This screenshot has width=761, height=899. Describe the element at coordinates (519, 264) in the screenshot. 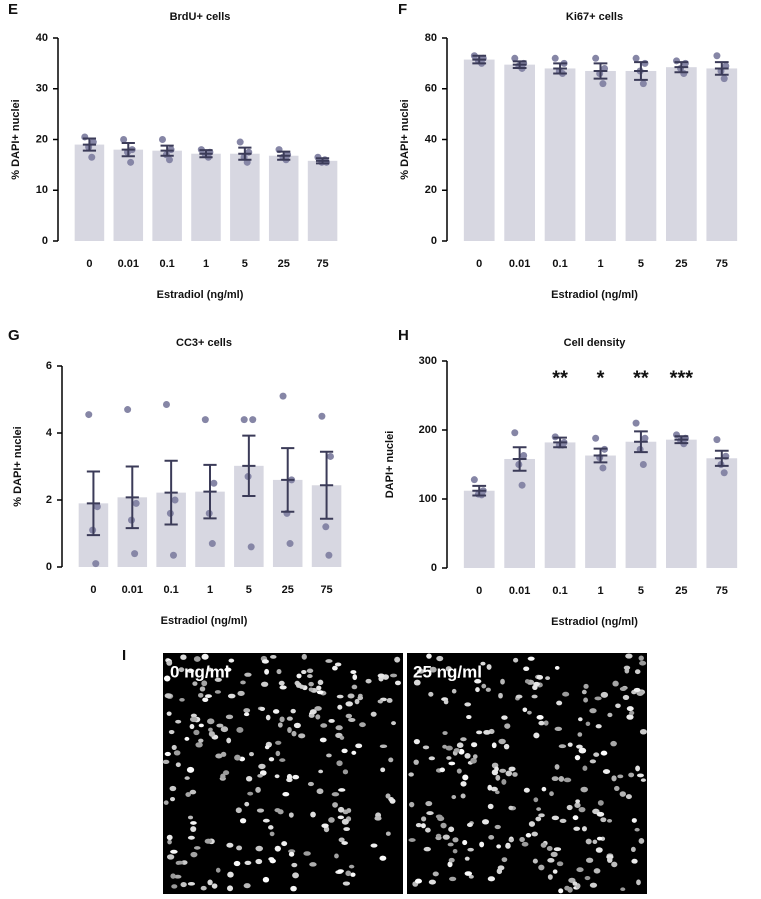

I see `x-tick-label: 0.01` at that location.